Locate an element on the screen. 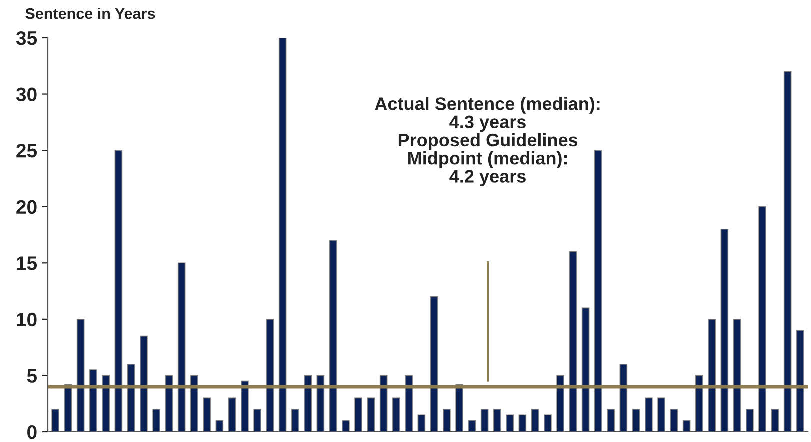 This screenshot has width=811, height=442. annotation: Actual Sentence (median): 4.3 years Proposed Guidelines Midpoint (median): 4.2 years is located at coordinates (487, 141).